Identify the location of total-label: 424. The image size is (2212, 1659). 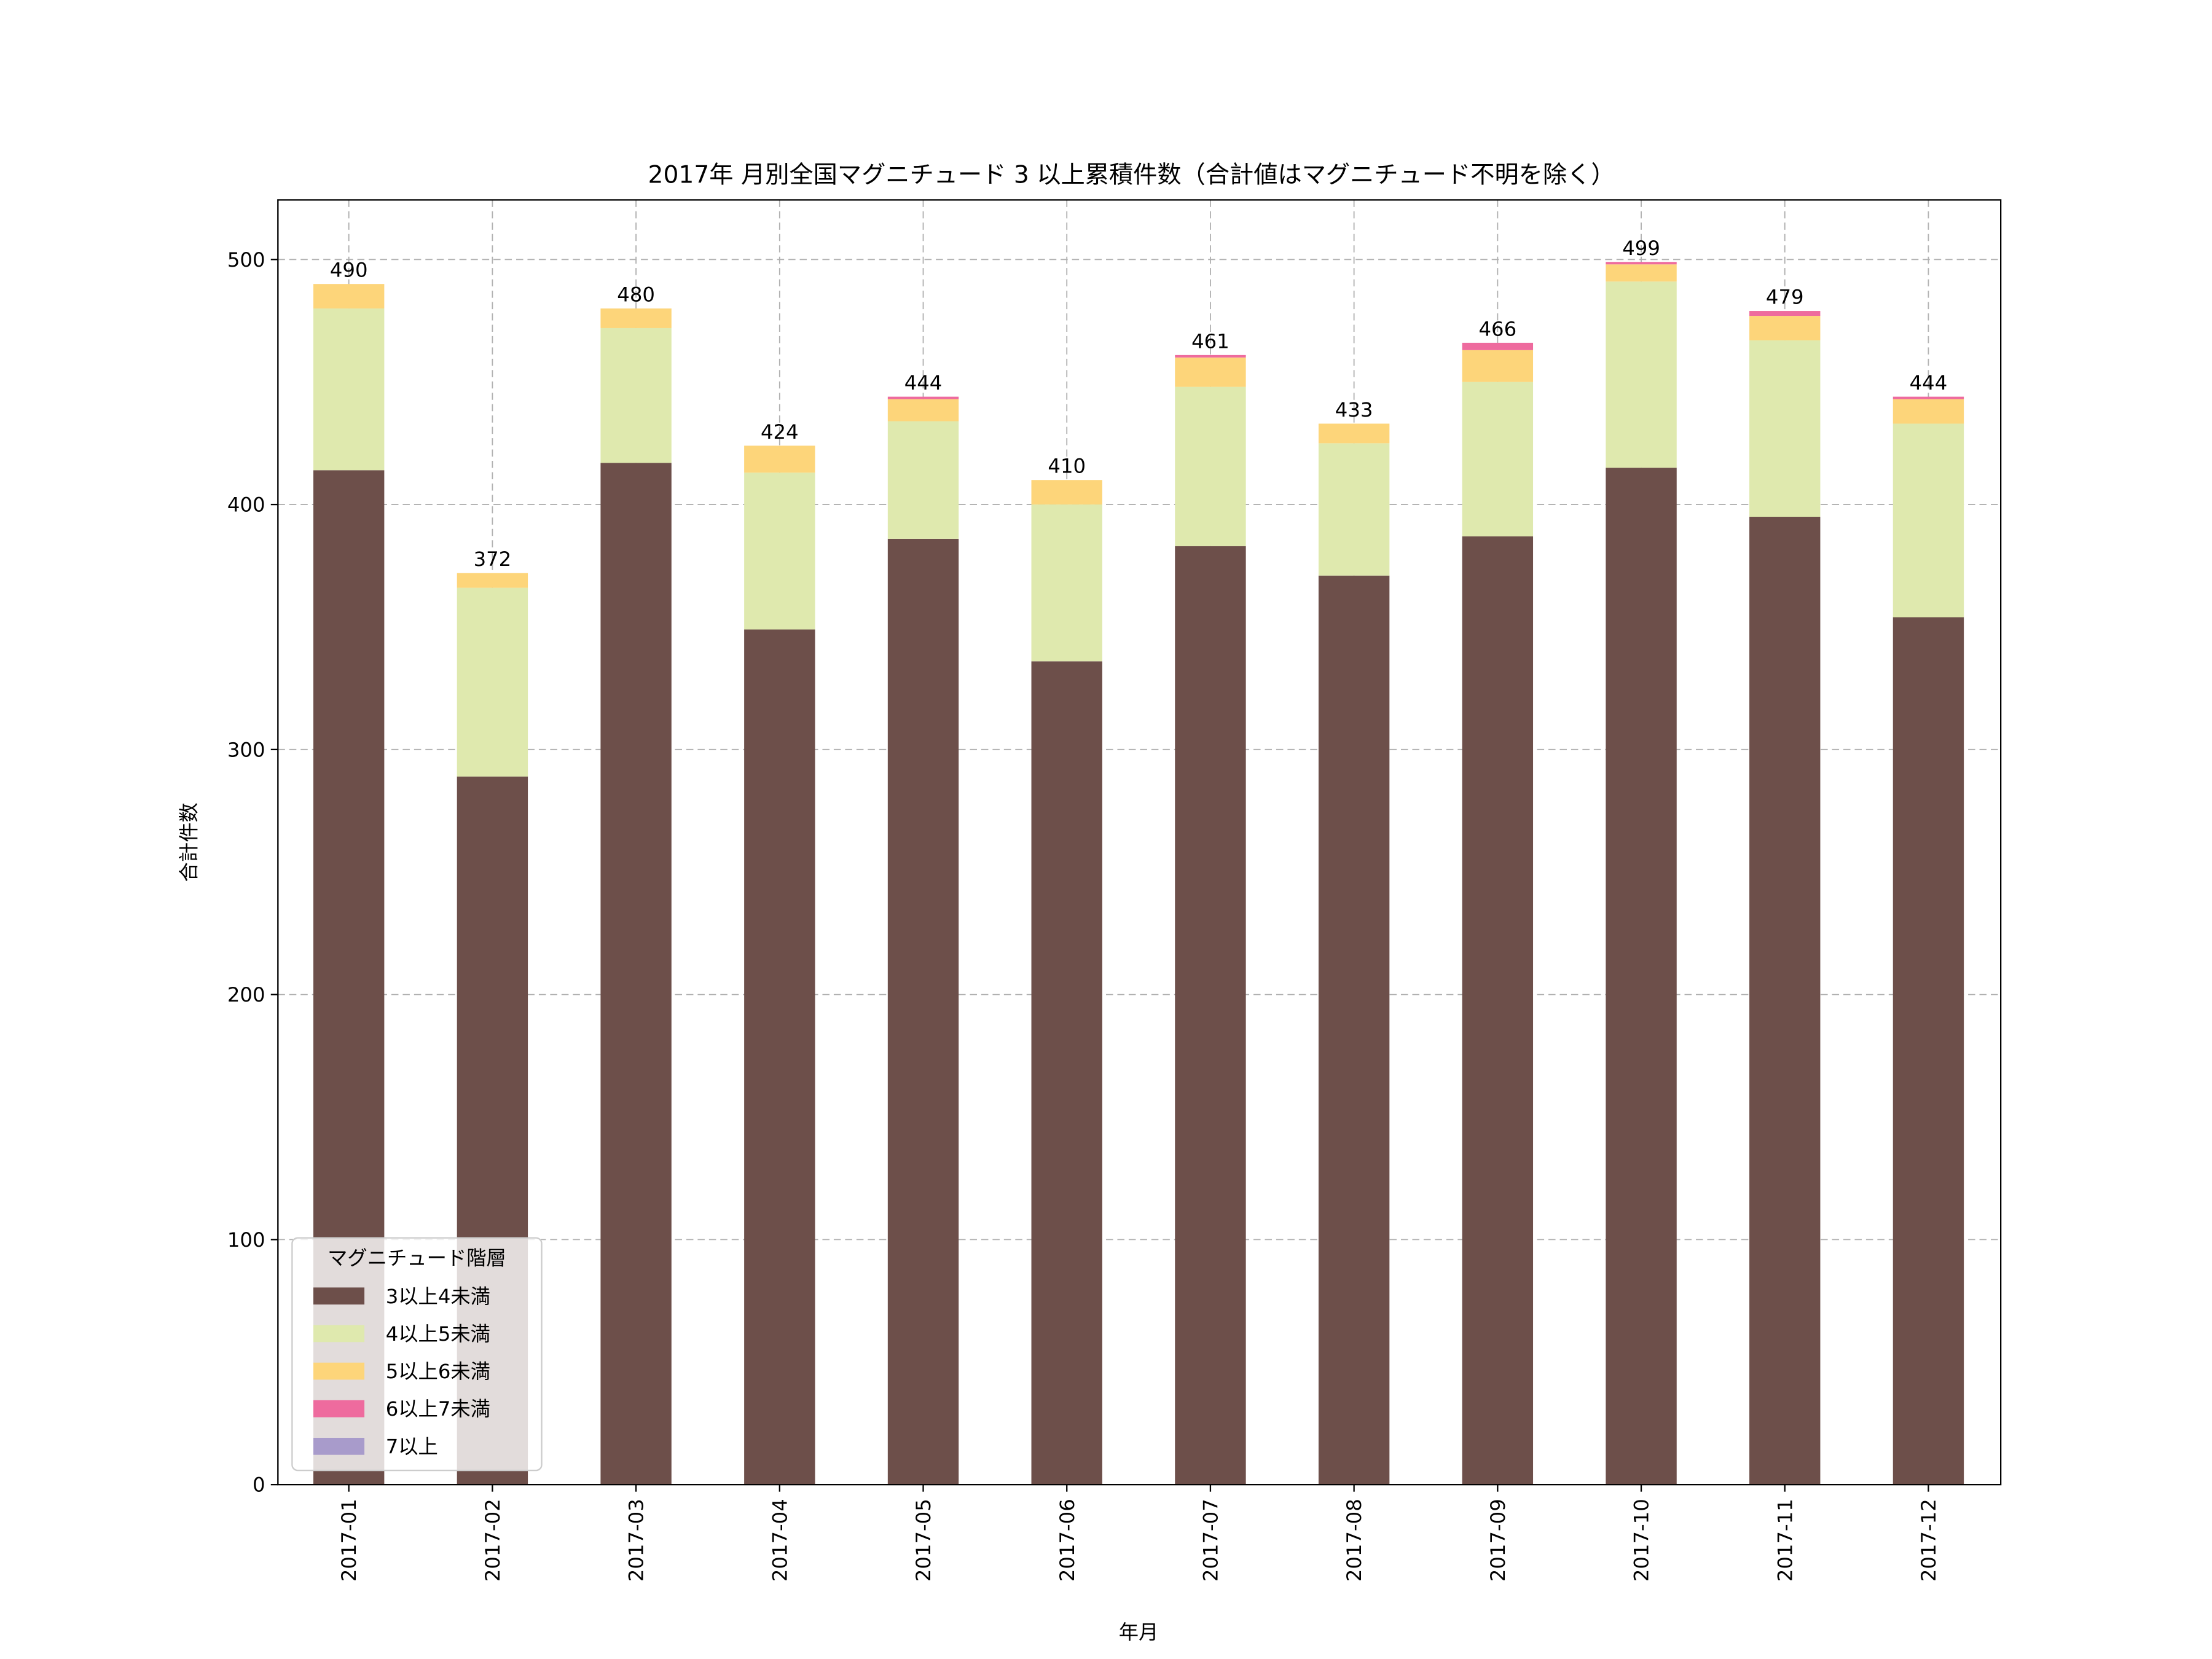
(780, 432).